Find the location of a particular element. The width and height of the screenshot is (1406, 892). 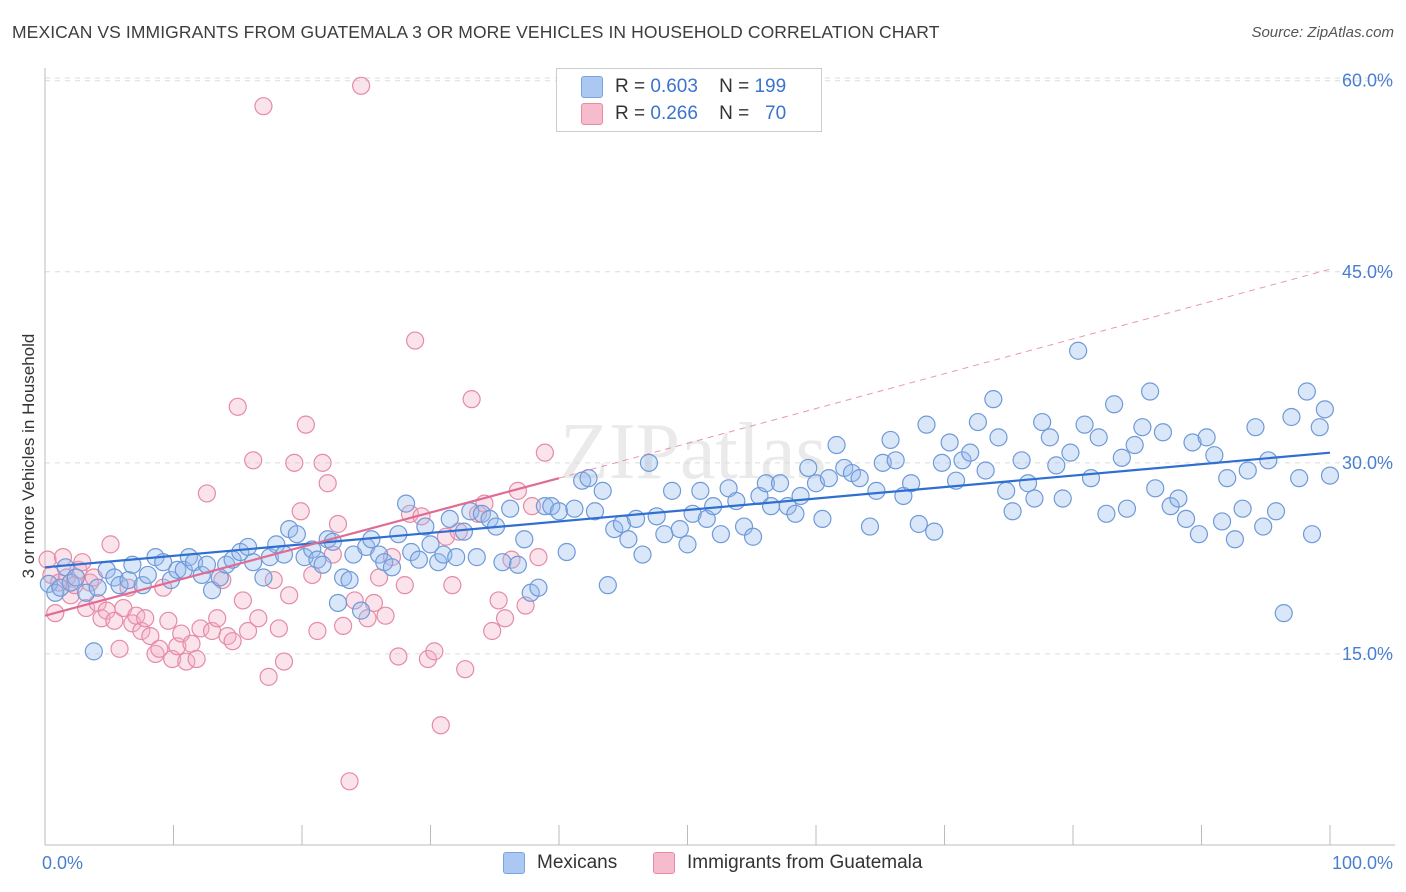

trend-line-guatemala-extension is located at coordinates (944, 373).